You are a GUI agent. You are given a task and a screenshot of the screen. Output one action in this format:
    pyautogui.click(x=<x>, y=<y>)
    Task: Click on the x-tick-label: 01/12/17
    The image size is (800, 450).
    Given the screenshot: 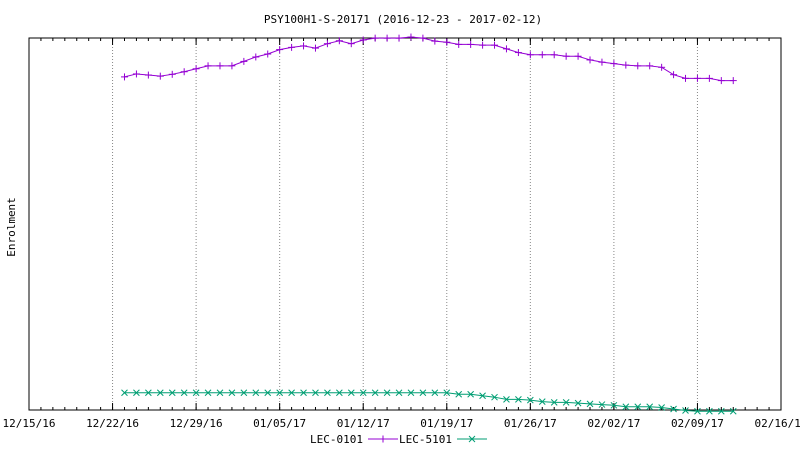 What is the action you would take?
    pyautogui.click(x=363, y=423)
    